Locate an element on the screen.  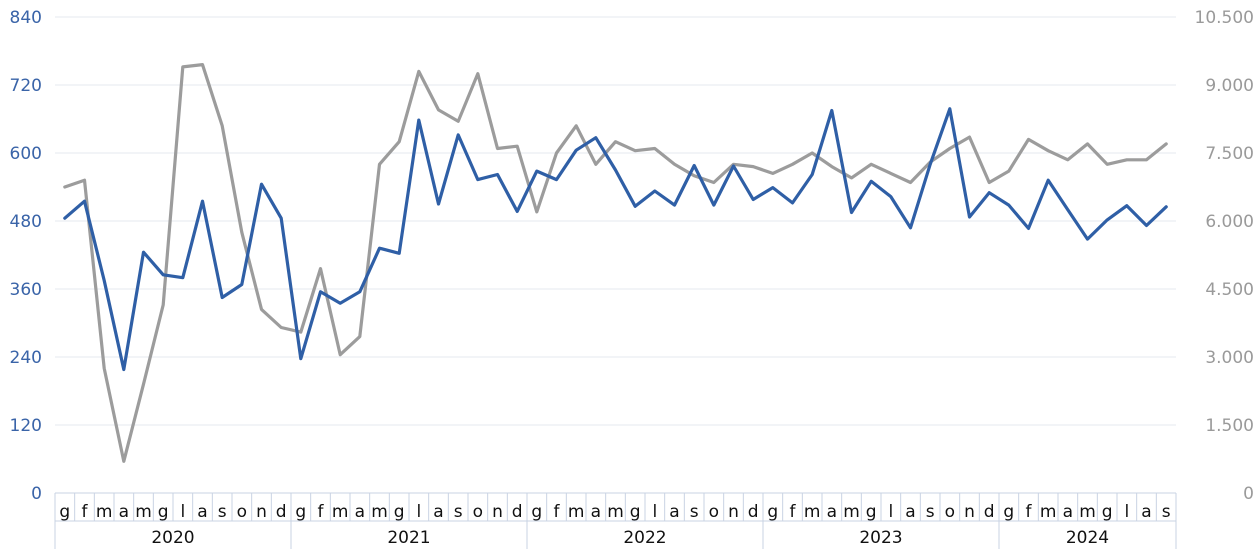
left-tick-label: 840 is located at coordinates (26, 18).